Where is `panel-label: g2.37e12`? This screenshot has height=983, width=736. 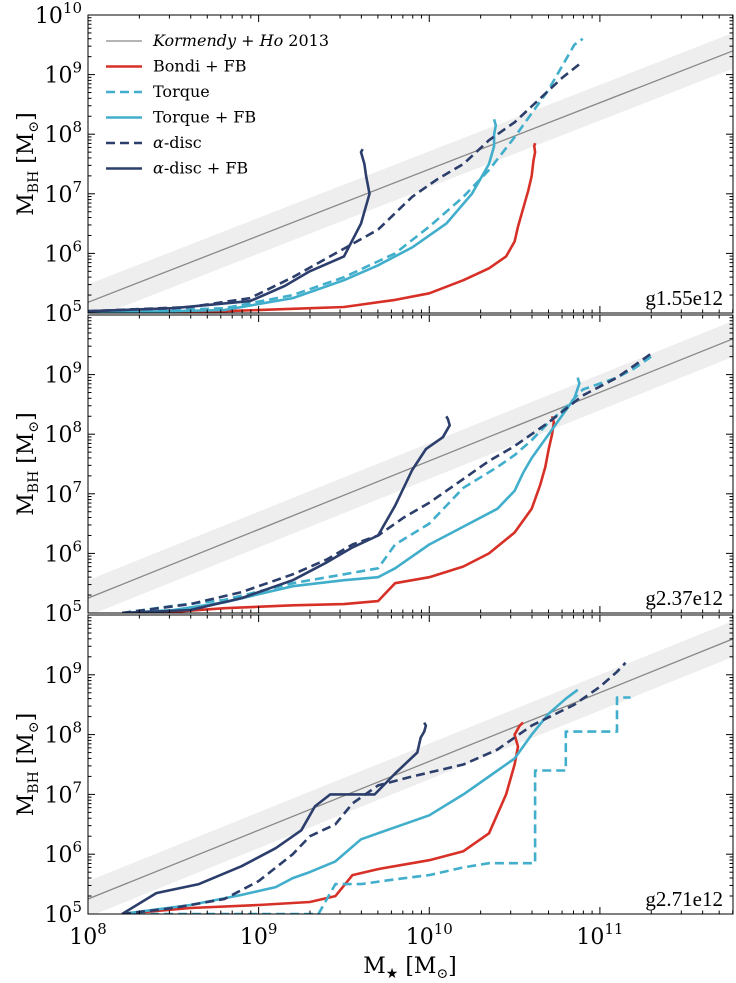 panel-label: g2.37e12 is located at coordinates (684, 598).